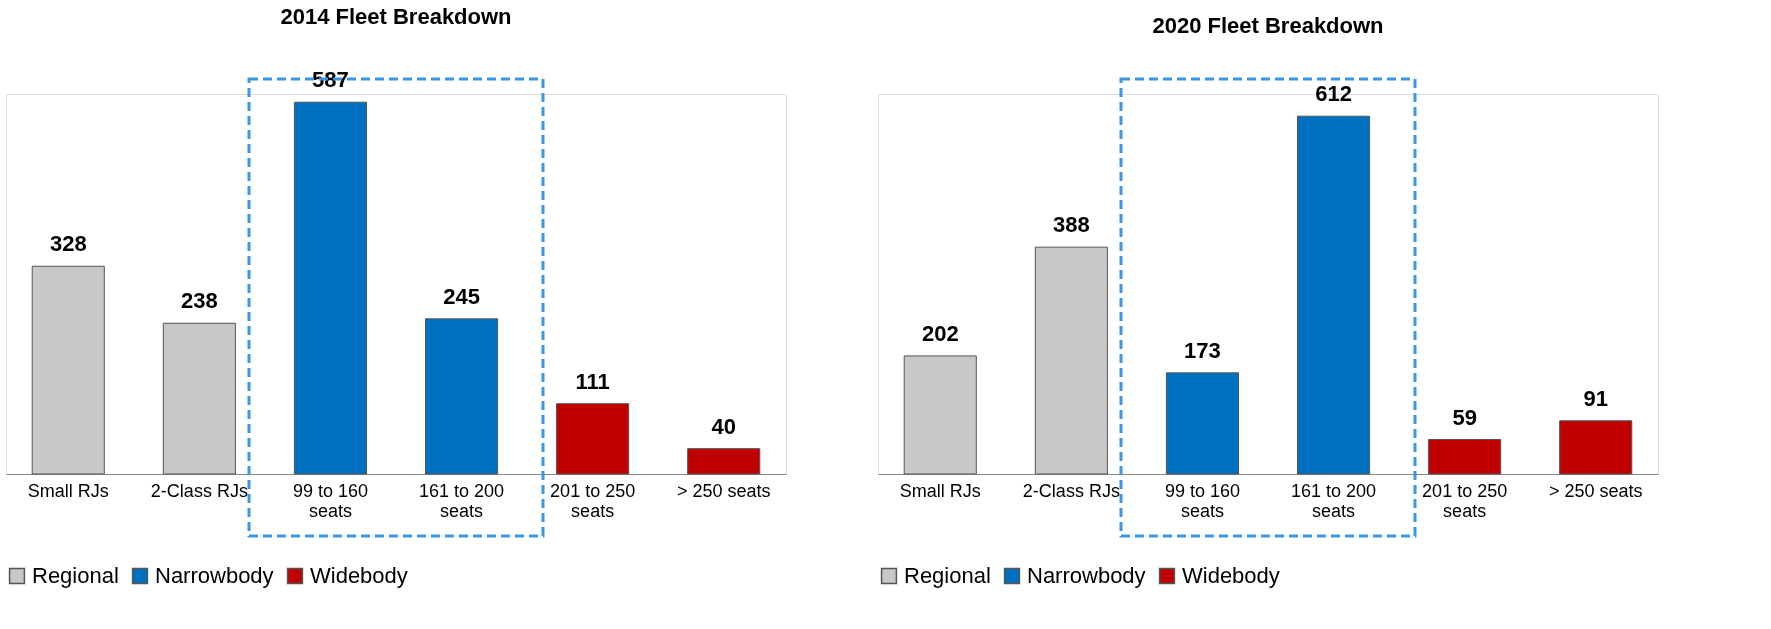 This screenshot has width=1771, height=629. Describe the element at coordinates (1464, 417) in the screenshot. I see `data-label: 59` at that location.